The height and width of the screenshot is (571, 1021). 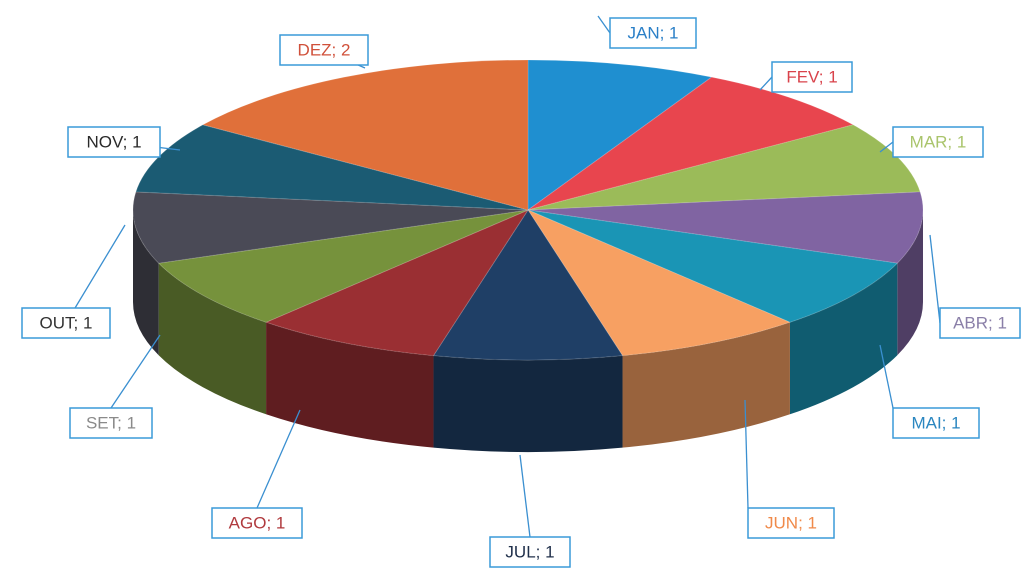 I want to click on data-label: JAN; 1, so click(x=652, y=32).